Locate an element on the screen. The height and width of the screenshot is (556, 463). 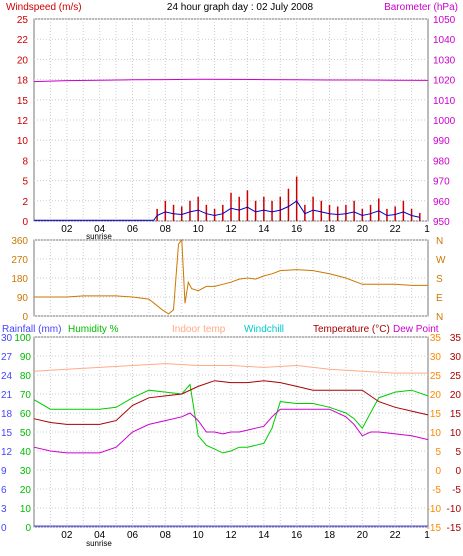
barometer-line is located at coordinates (231, 80).